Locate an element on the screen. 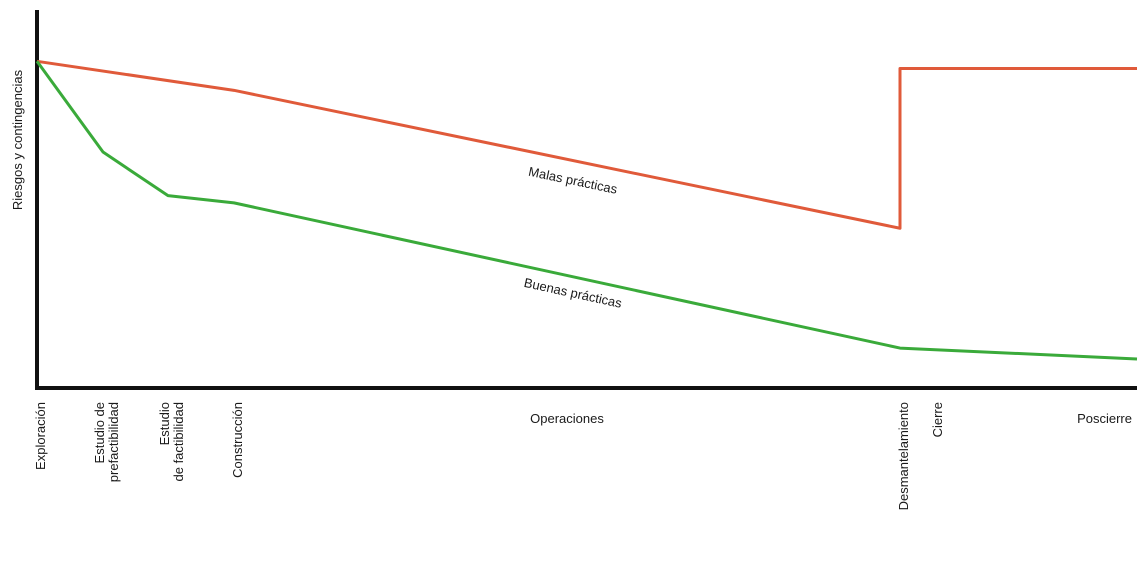 Image resolution: width=1138 pixels, height=563 pixels. x-tick-label-0: Exploración is located at coordinates (40, 436).